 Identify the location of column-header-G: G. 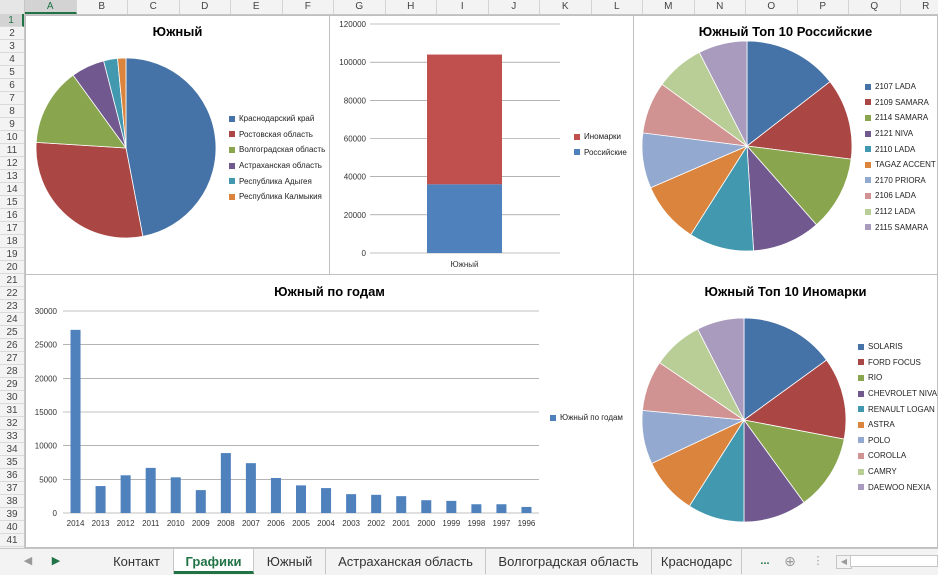
(360, 7).